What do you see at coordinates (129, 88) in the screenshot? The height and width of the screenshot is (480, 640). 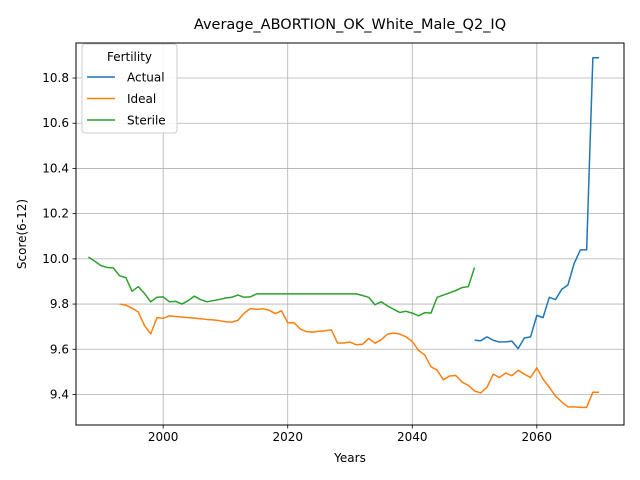 I see `legend: Fertility Actual Ideal Sterile` at bounding box center [129, 88].